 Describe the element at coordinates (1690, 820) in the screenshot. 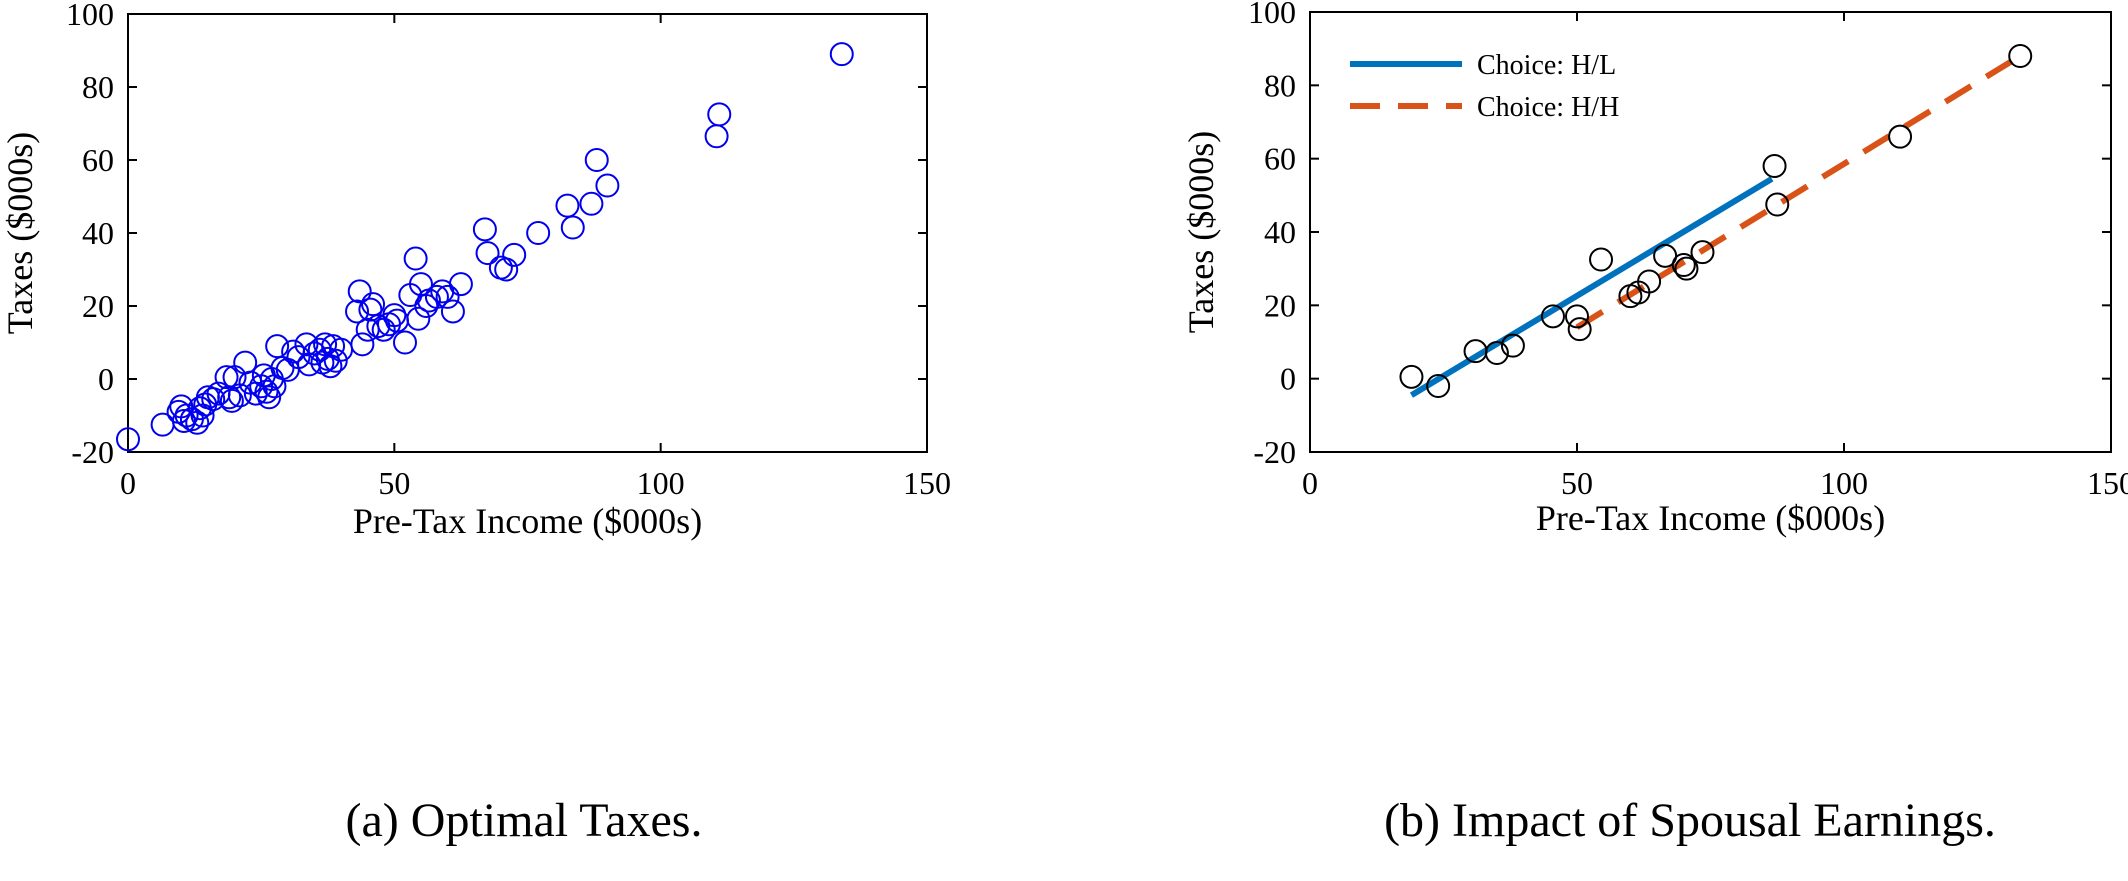

I see `panel-caption: (b) Impact of Spousal Earnings.` at that location.